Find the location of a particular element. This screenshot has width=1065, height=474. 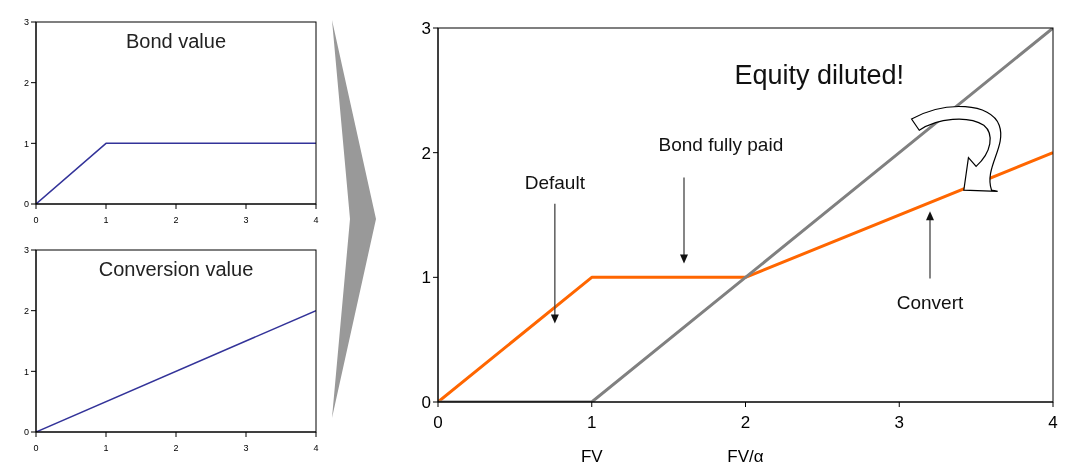

annotation: Bond fully paid is located at coordinates (721, 145).